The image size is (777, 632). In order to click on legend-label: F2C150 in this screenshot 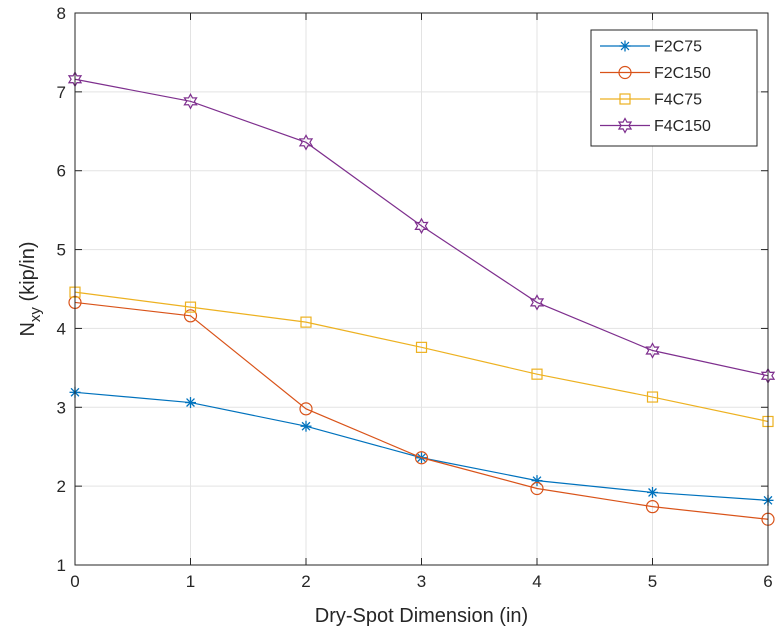, I will do `click(682, 73)`.